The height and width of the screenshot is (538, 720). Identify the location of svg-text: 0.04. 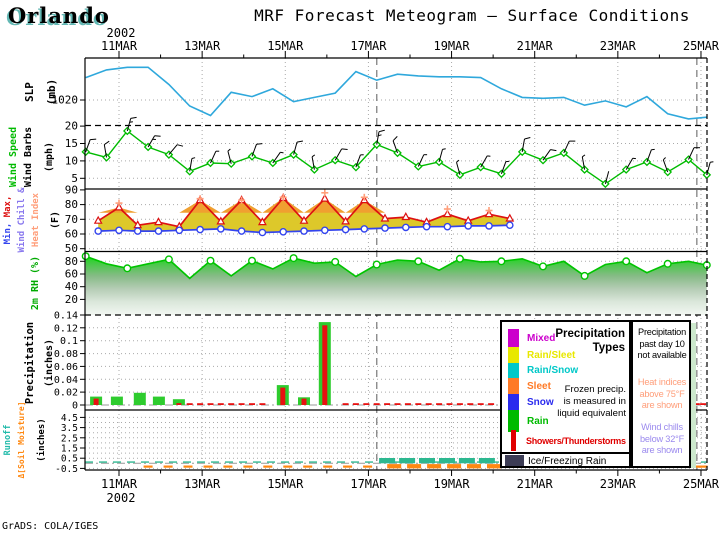
(66, 380).